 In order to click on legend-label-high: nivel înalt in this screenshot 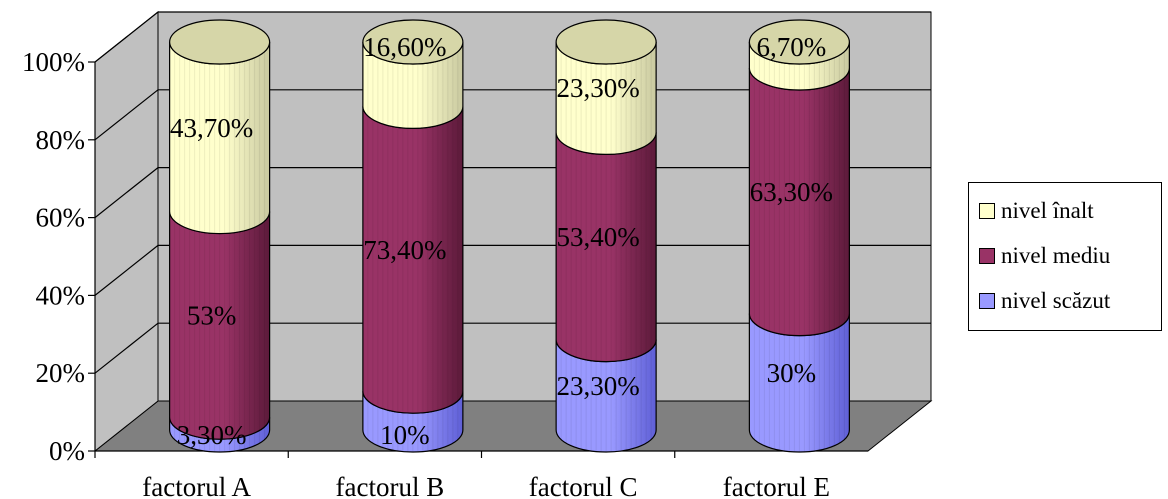, I will do `click(1047, 210)`.